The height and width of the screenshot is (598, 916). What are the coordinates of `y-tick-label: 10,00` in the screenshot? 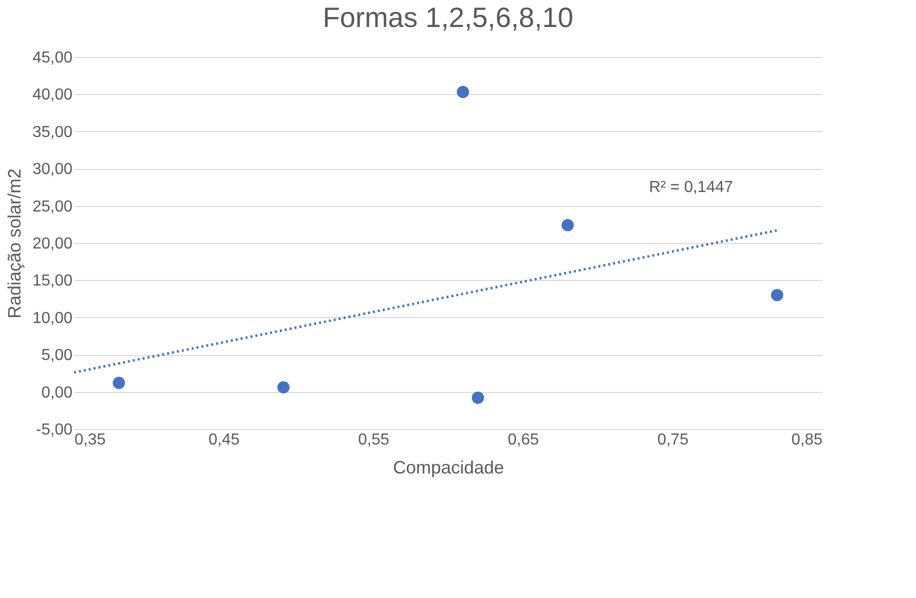 It's located at (52, 318).